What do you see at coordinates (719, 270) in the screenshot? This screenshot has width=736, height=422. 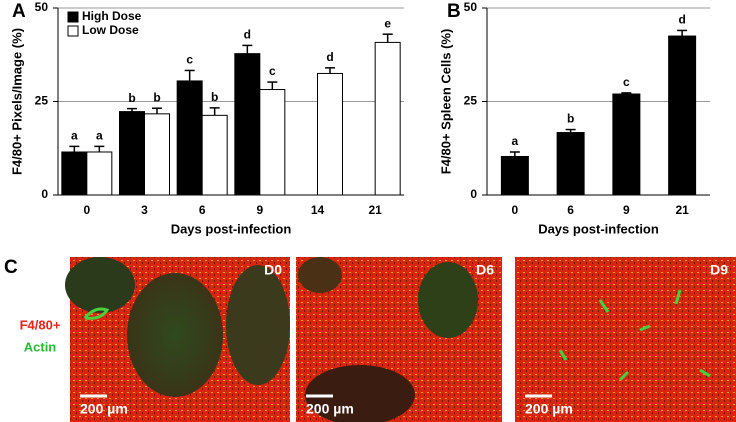 I see `image-label: D9` at bounding box center [719, 270].